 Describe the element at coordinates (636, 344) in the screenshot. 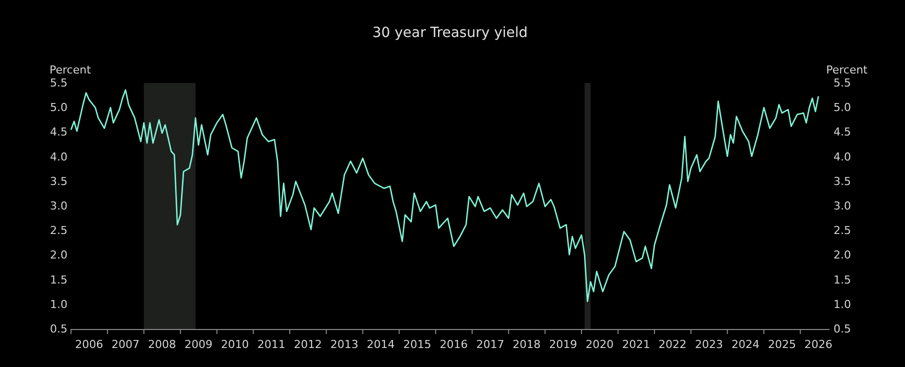

I see `x-tick-label: 2021` at that location.